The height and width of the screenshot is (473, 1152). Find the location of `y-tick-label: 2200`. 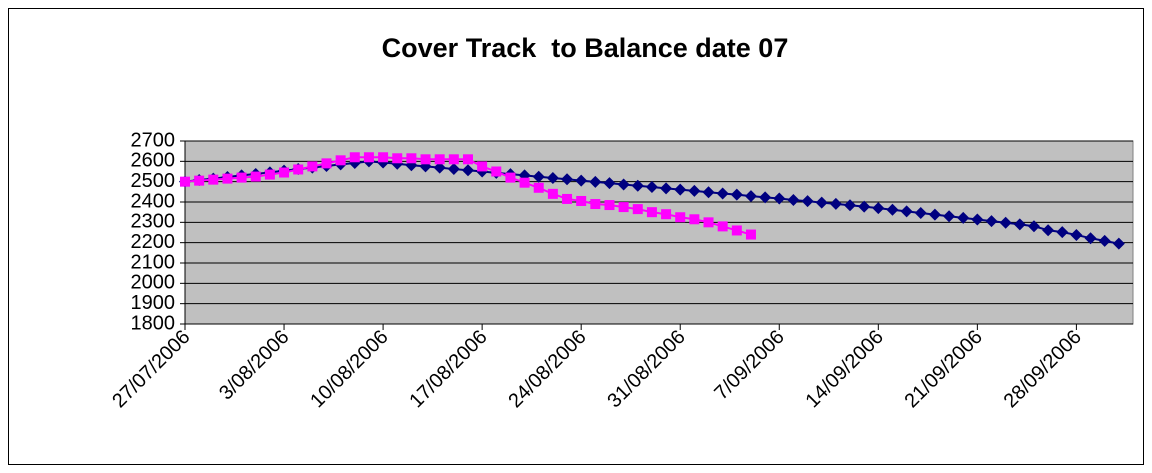

y-tick-label: 2200 is located at coordinates (153, 242).